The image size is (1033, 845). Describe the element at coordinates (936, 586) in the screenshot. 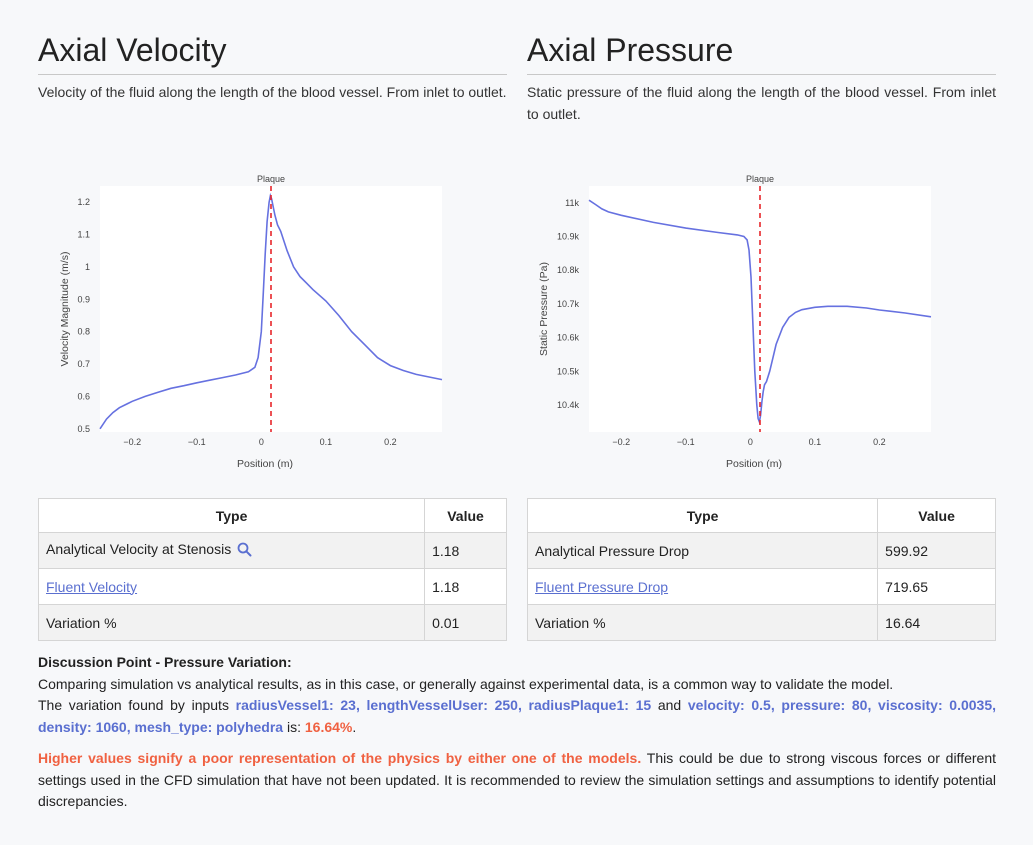

I see `row-value-cell: 719.65` at that location.